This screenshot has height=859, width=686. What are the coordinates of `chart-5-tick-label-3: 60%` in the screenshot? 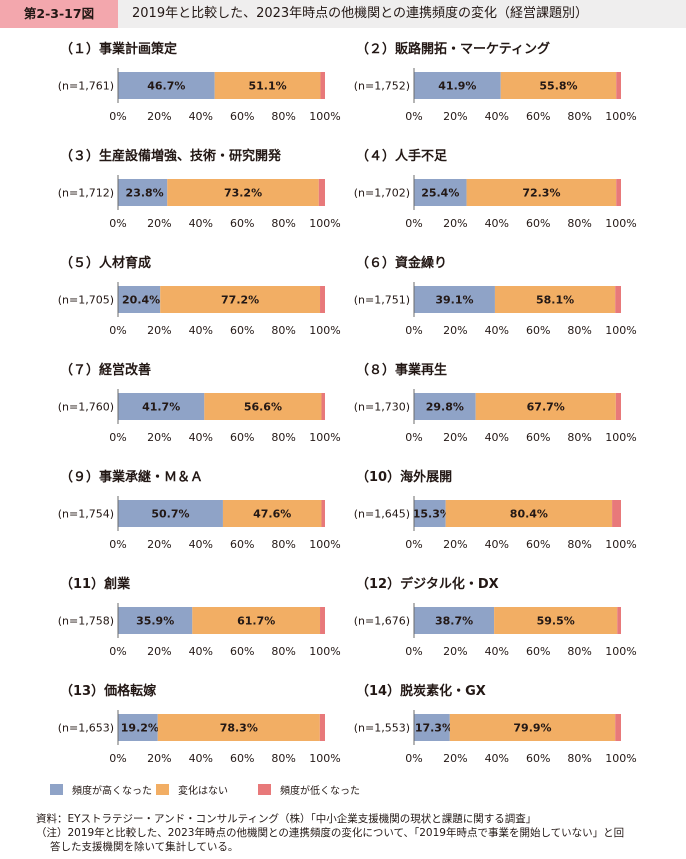 It's located at (242, 330).